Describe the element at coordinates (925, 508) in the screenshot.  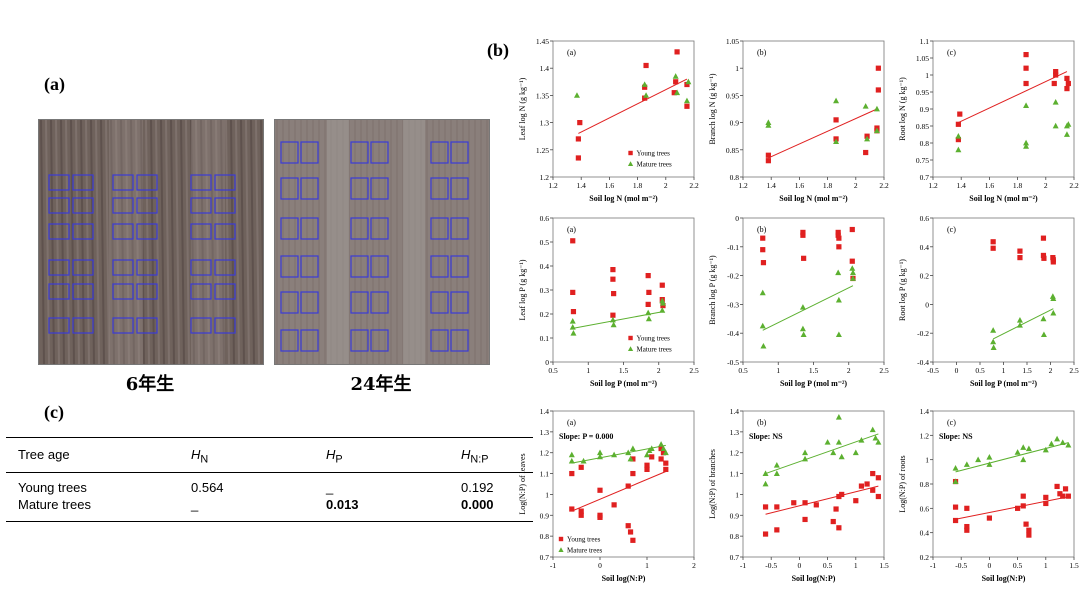
I see `y-tick-label: 0.6` at that location.